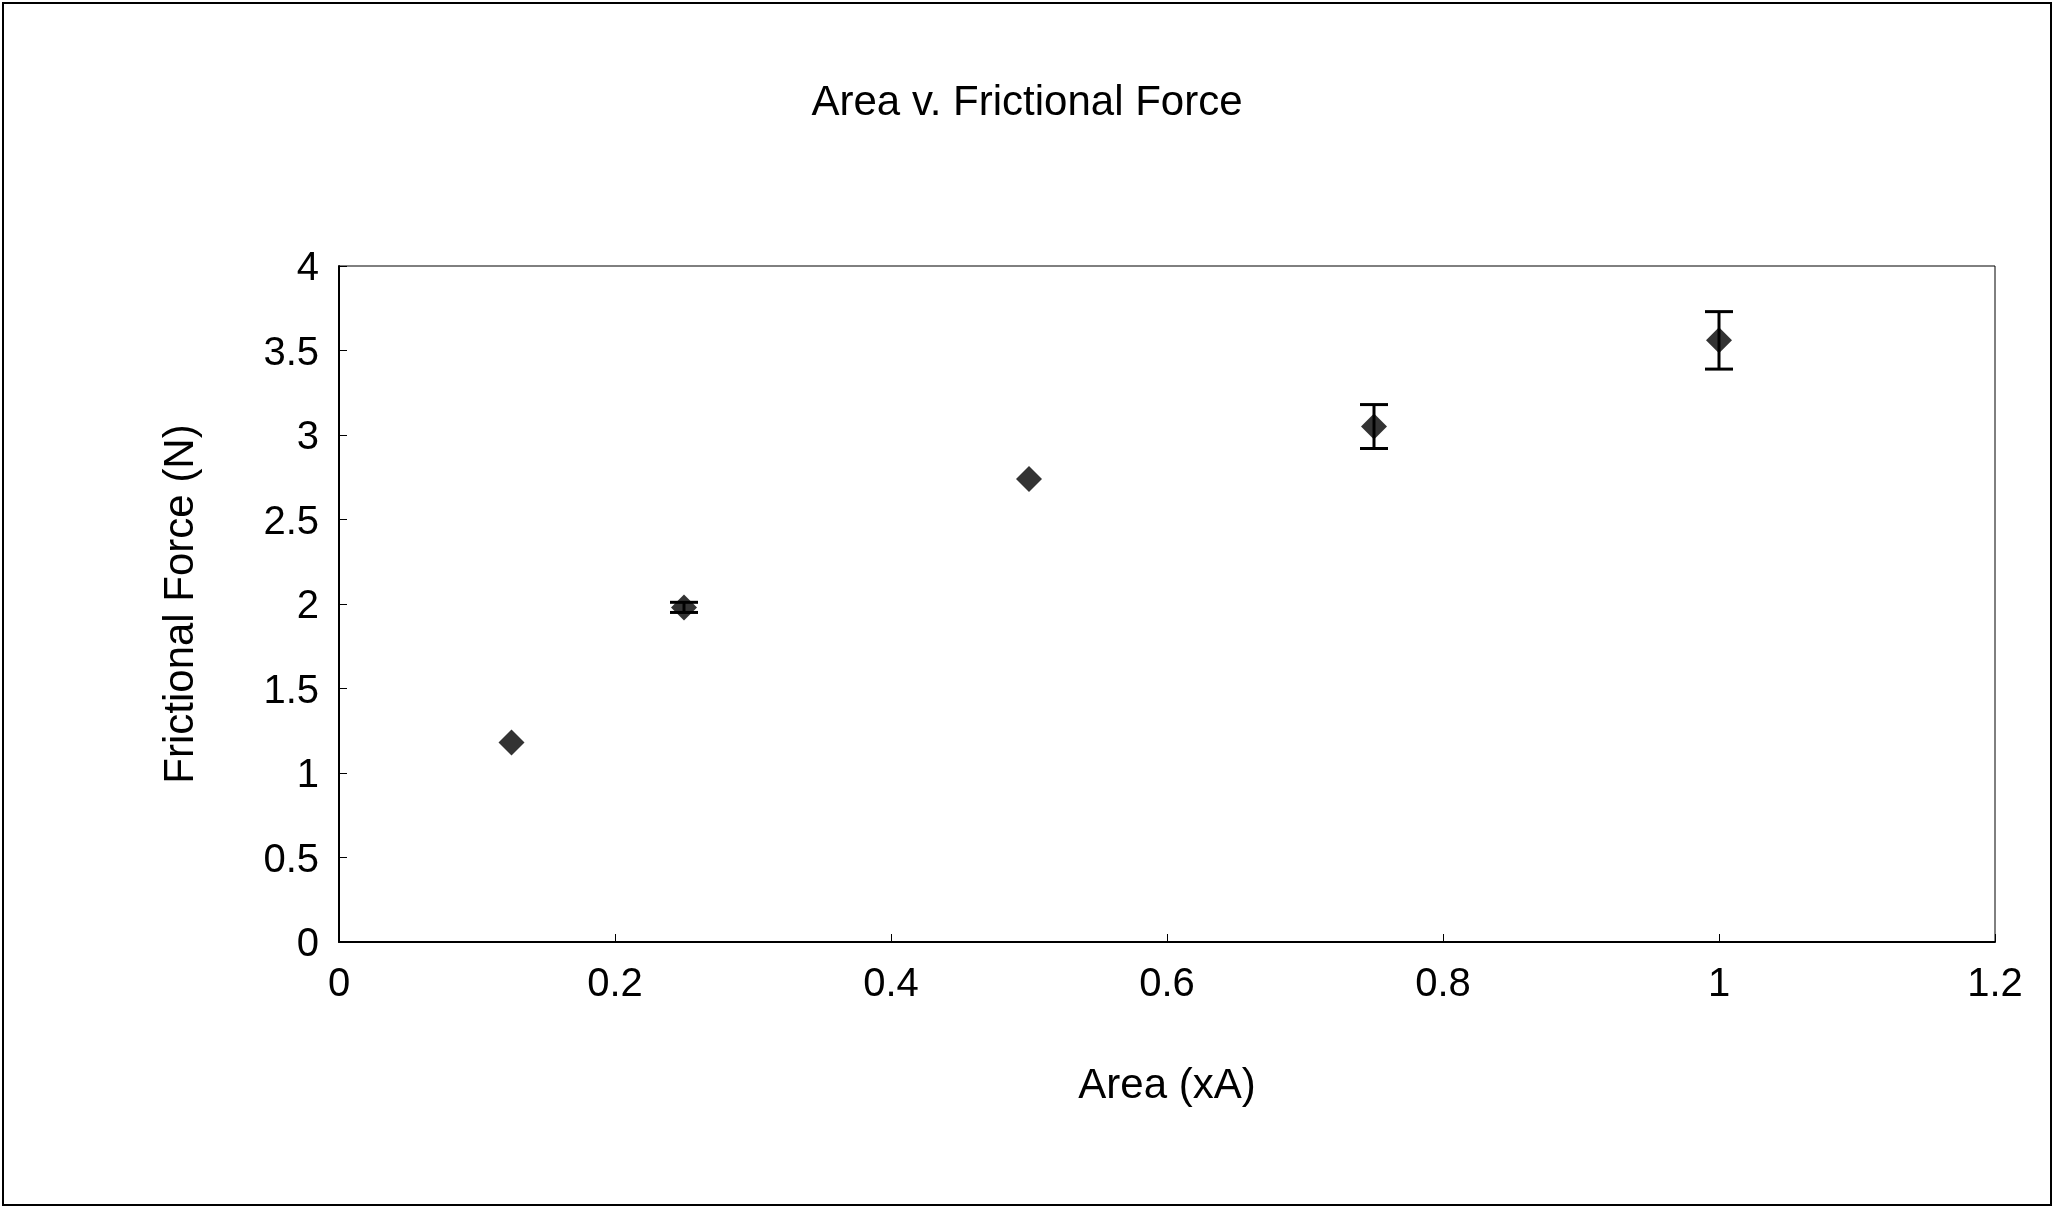 This screenshot has height=1210, width=2058. What do you see at coordinates (1167, 1083) in the screenshot?
I see `x-axis-title: Area (xA)` at bounding box center [1167, 1083].